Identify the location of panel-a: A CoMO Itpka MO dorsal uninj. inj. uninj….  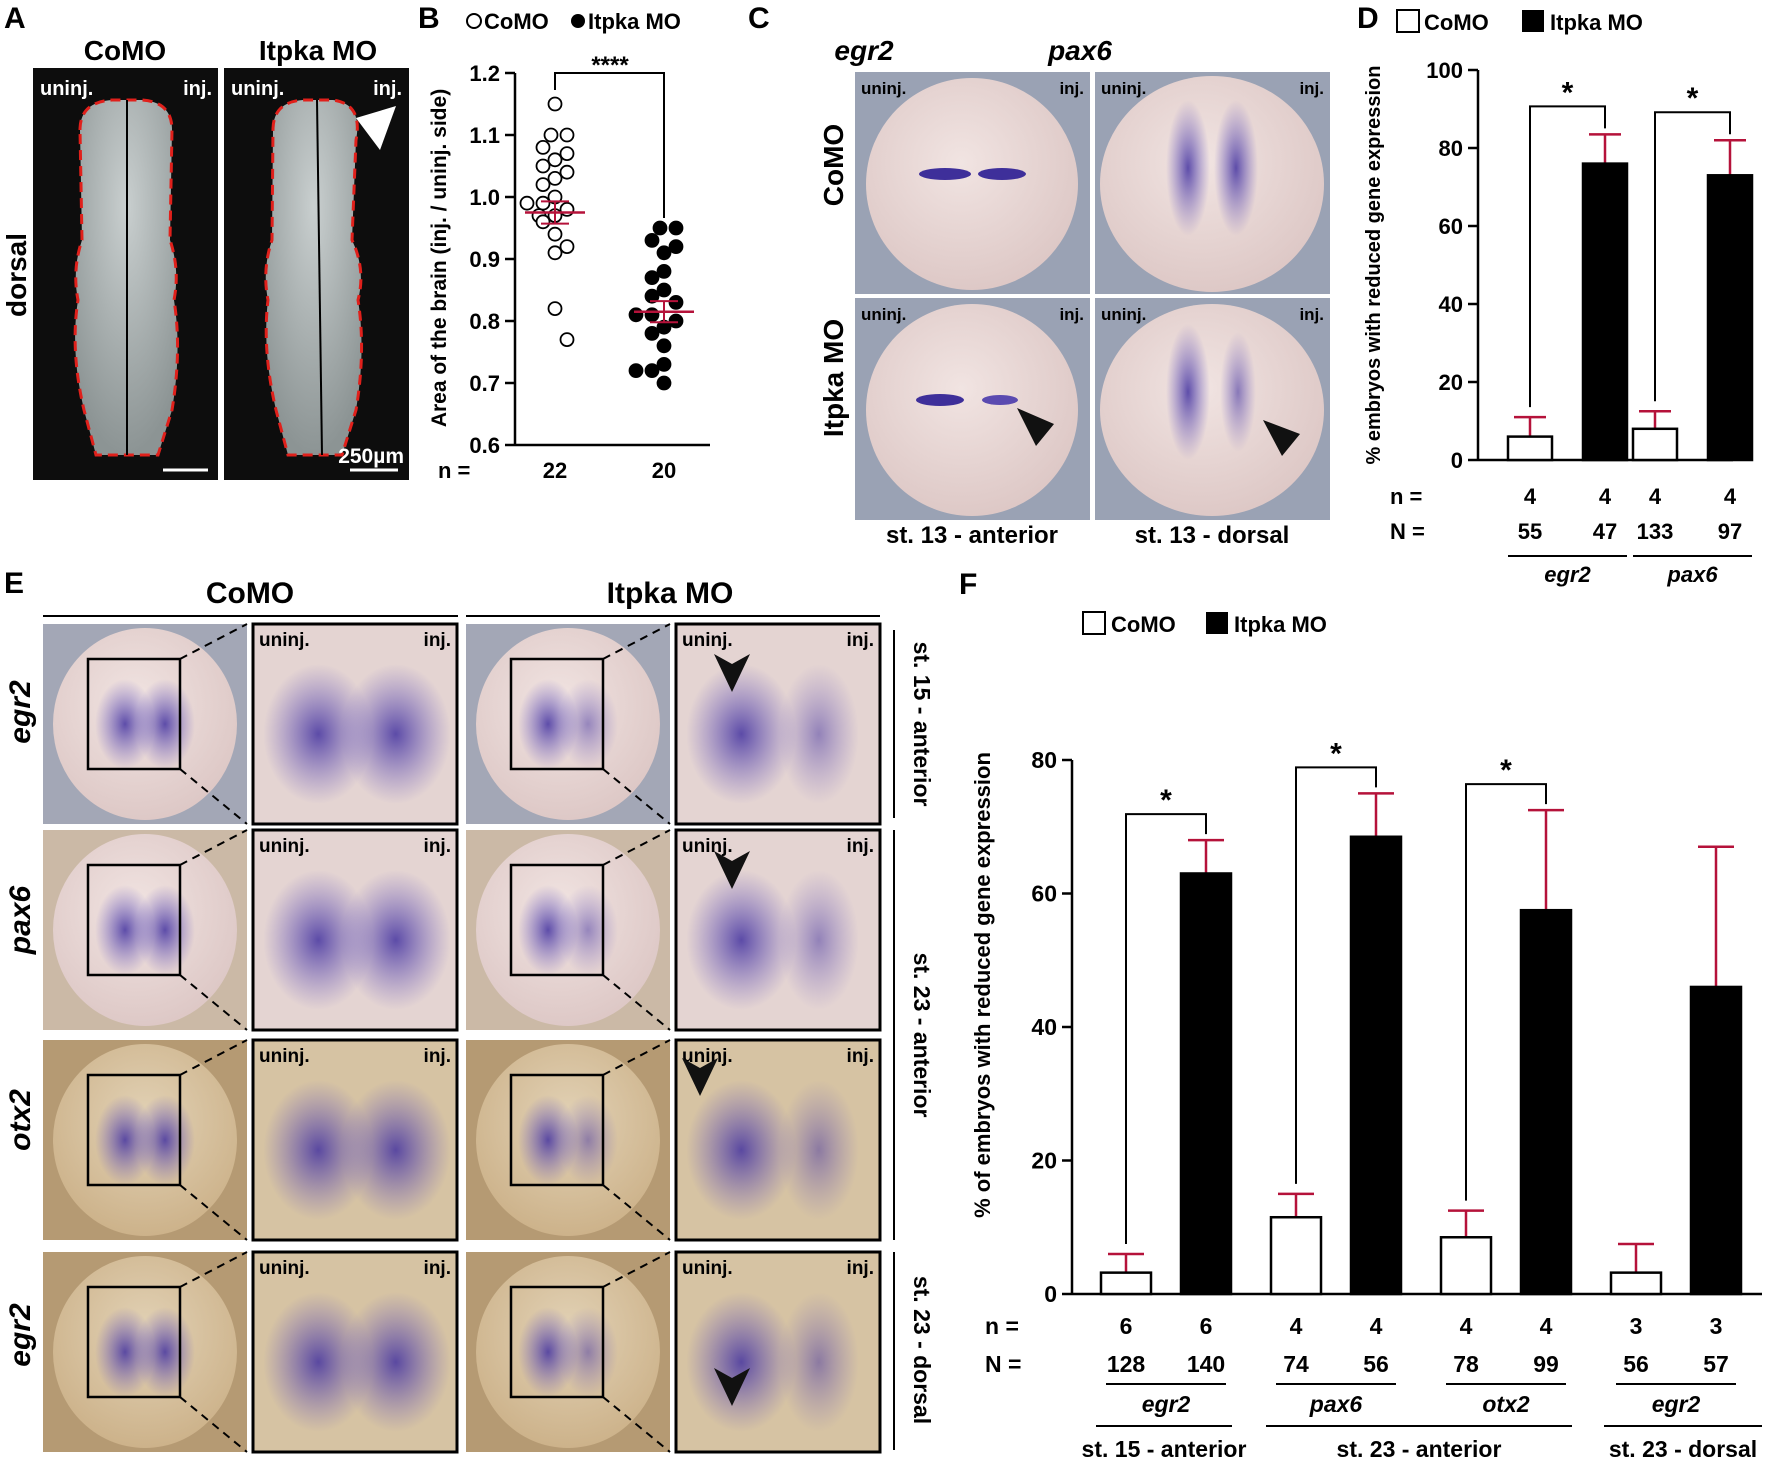
(205, 241).